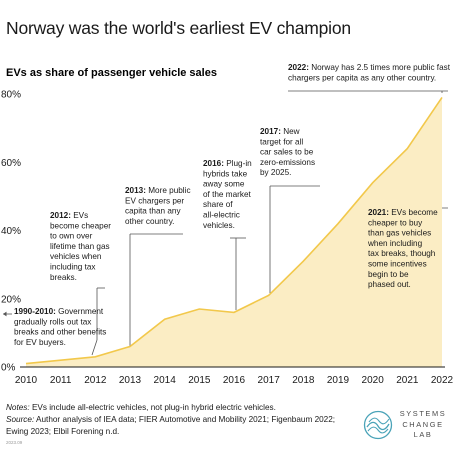  What do you see at coordinates (61, 380) in the screenshot?
I see `x-tick-label: 2011` at bounding box center [61, 380].